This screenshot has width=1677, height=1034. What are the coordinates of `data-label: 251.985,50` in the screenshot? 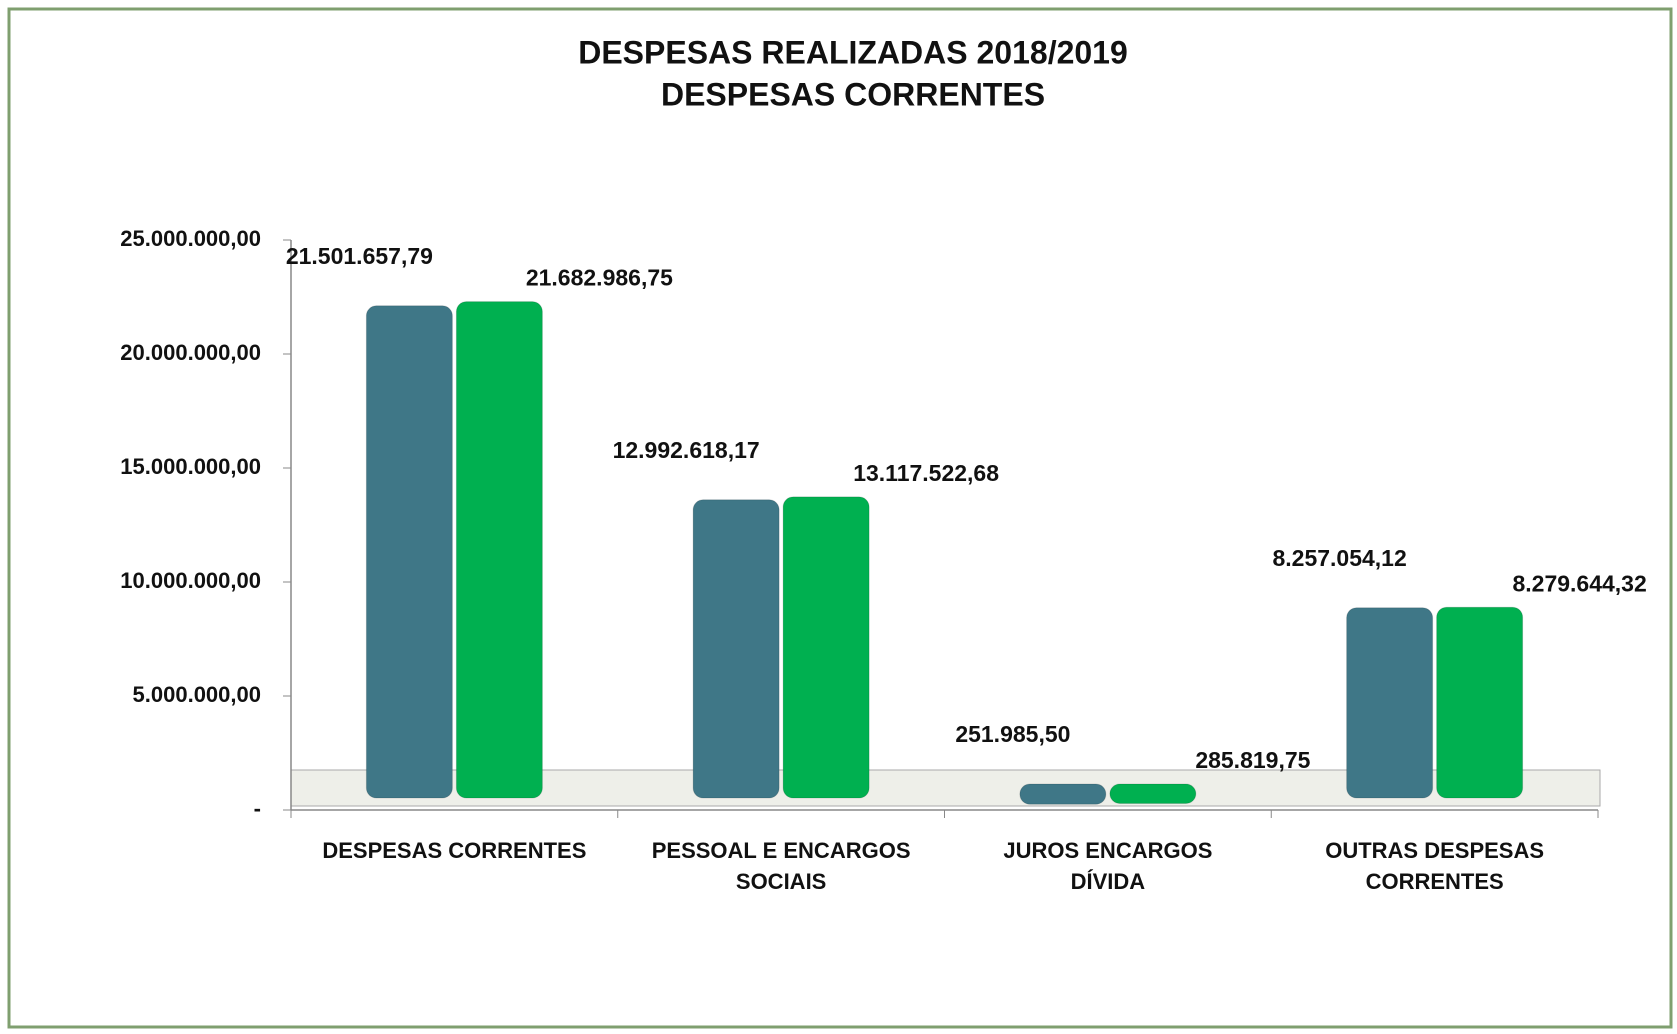 It's located at (1012, 734).